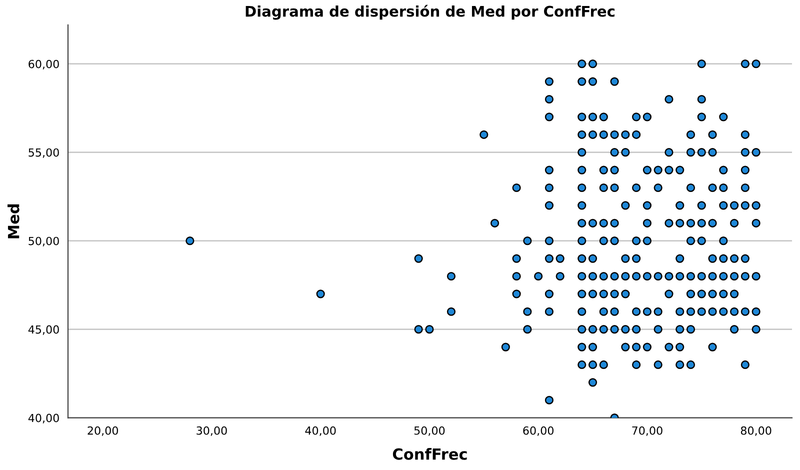 This screenshot has width=800, height=470. I want to click on x-tick-label: 30,00, so click(211, 431).